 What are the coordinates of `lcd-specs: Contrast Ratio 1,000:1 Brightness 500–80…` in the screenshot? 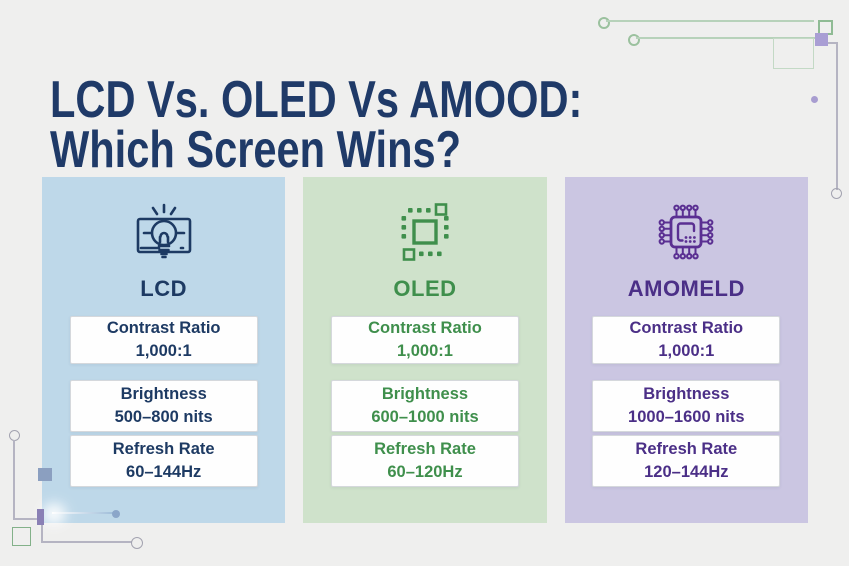 It's located at (163, 401).